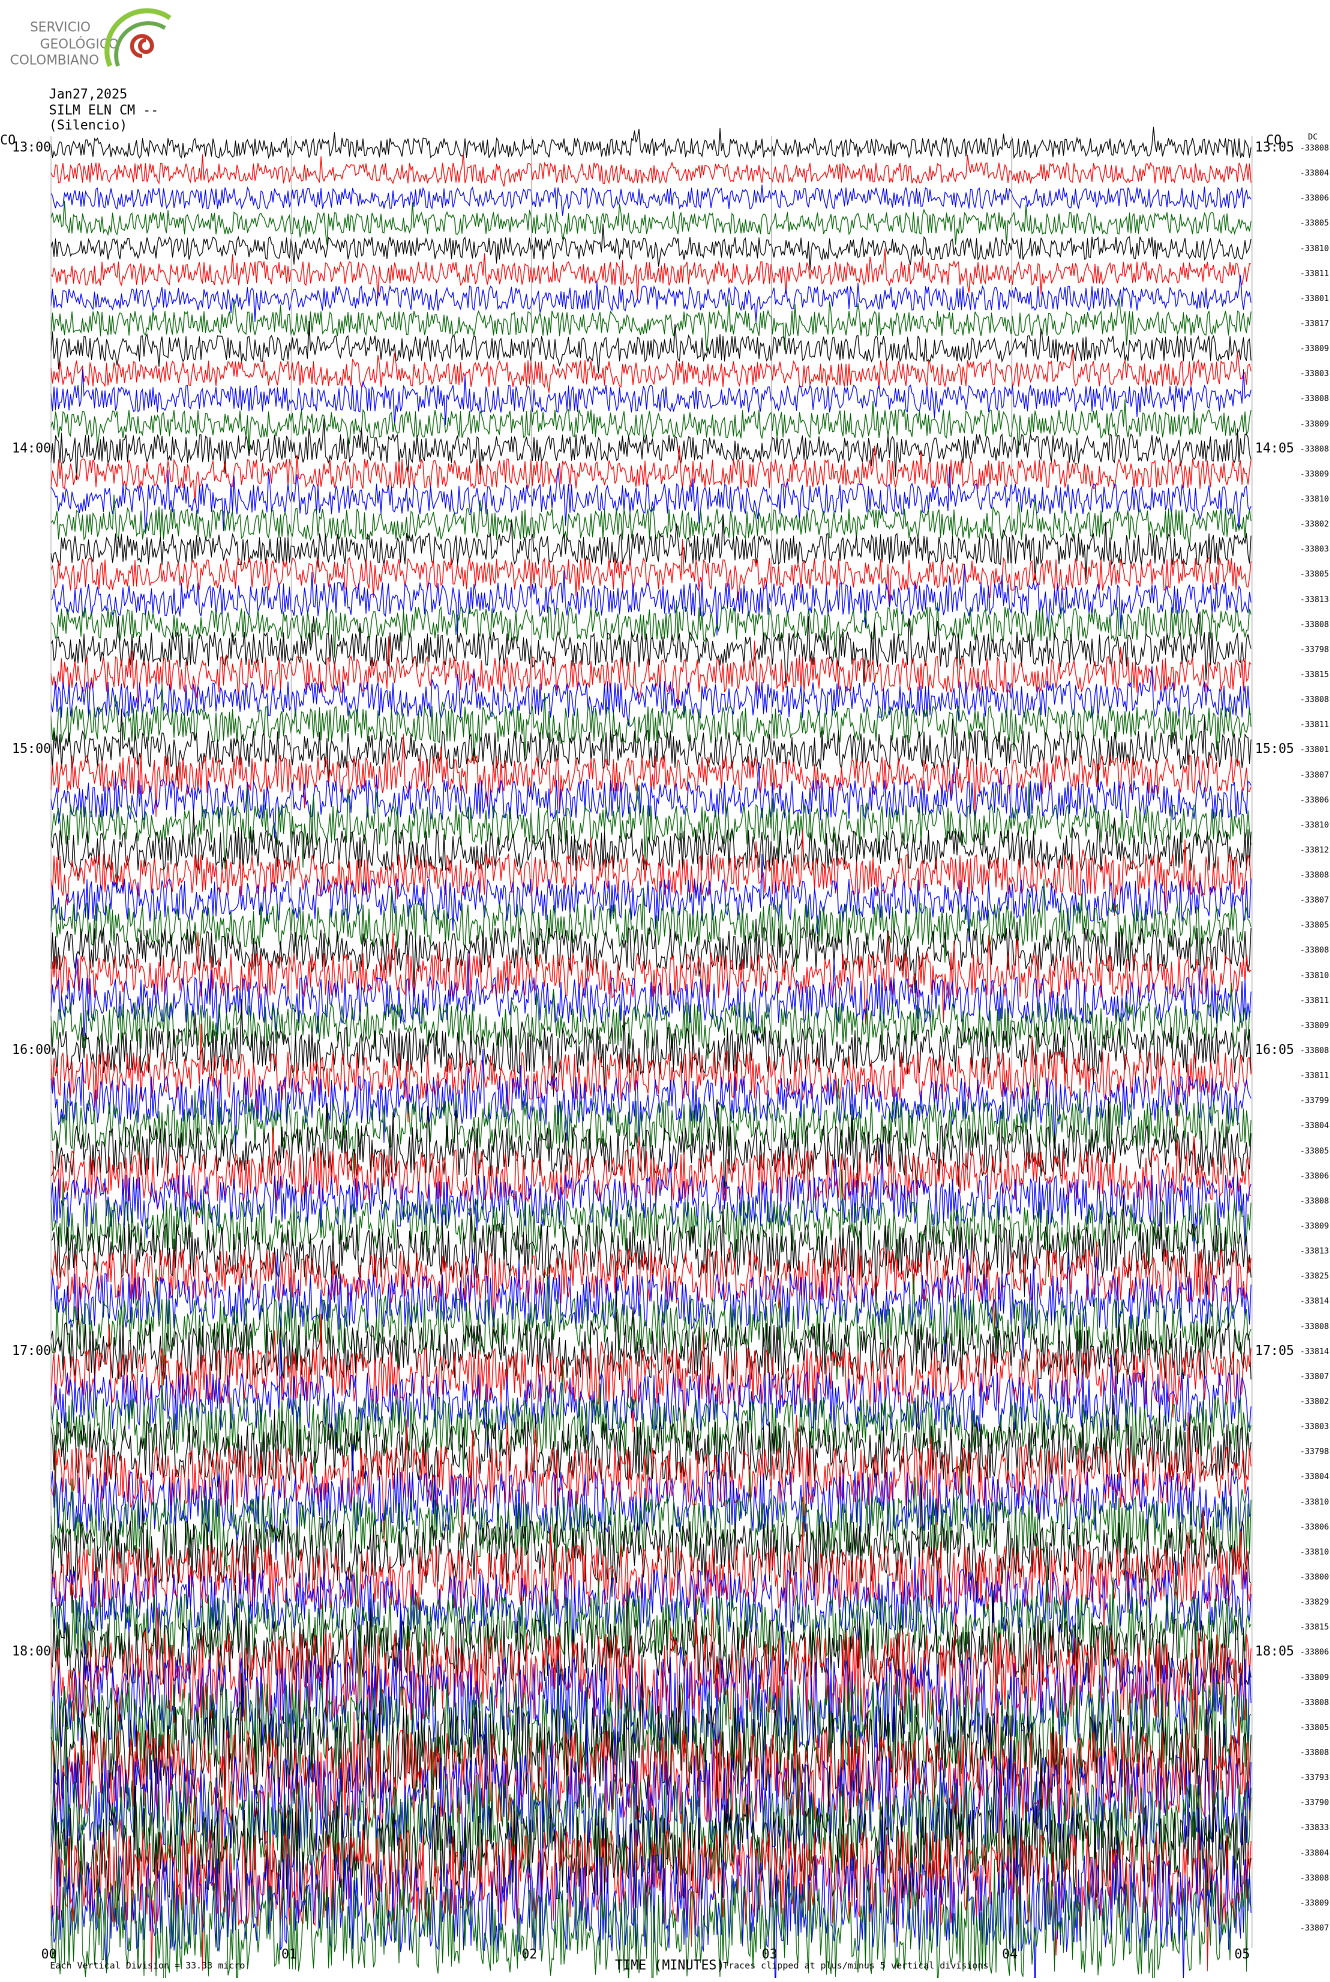 The height and width of the screenshot is (1982, 1330). I want to click on dc-offset: -33814, so click(1314, 1351).